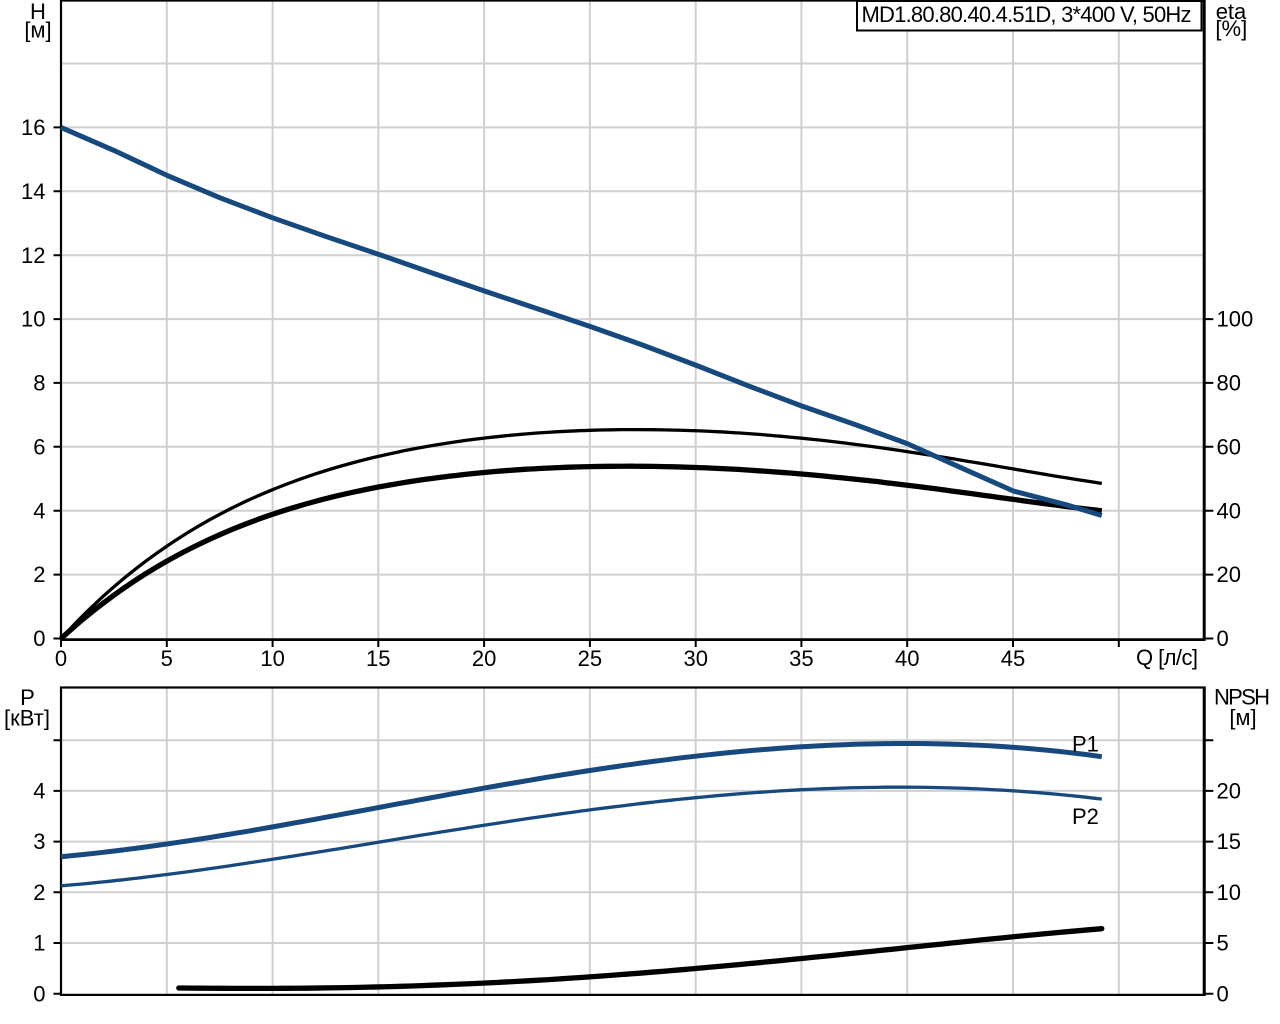  What do you see at coordinates (1167, 657) in the screenshot?
I see `svg-text: Q [л/с]` at bounding box center [1167, 657].